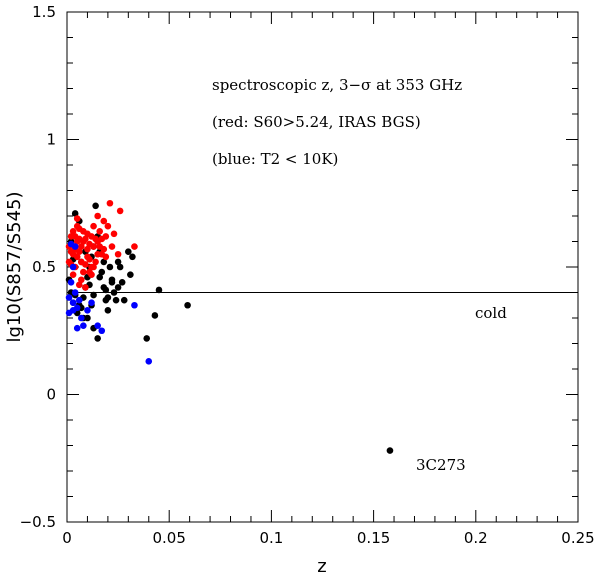 This screenshot has height=576, width=600. What do you see at coordinates (275, 159) in the screenshot?
I see `annotation-line-3: (blue: T2 < 10K)` at bounding box center [275, 159].